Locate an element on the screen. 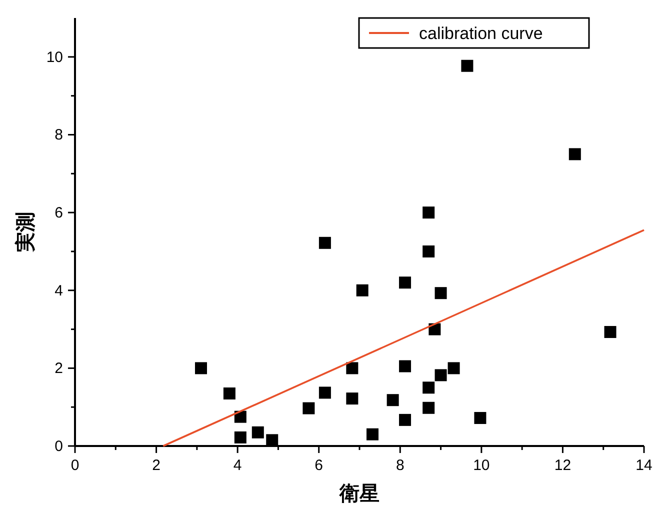 The height and width of the screenshot is (508, 659). y-tick-label: 0 is located at coordinates (58, 446).